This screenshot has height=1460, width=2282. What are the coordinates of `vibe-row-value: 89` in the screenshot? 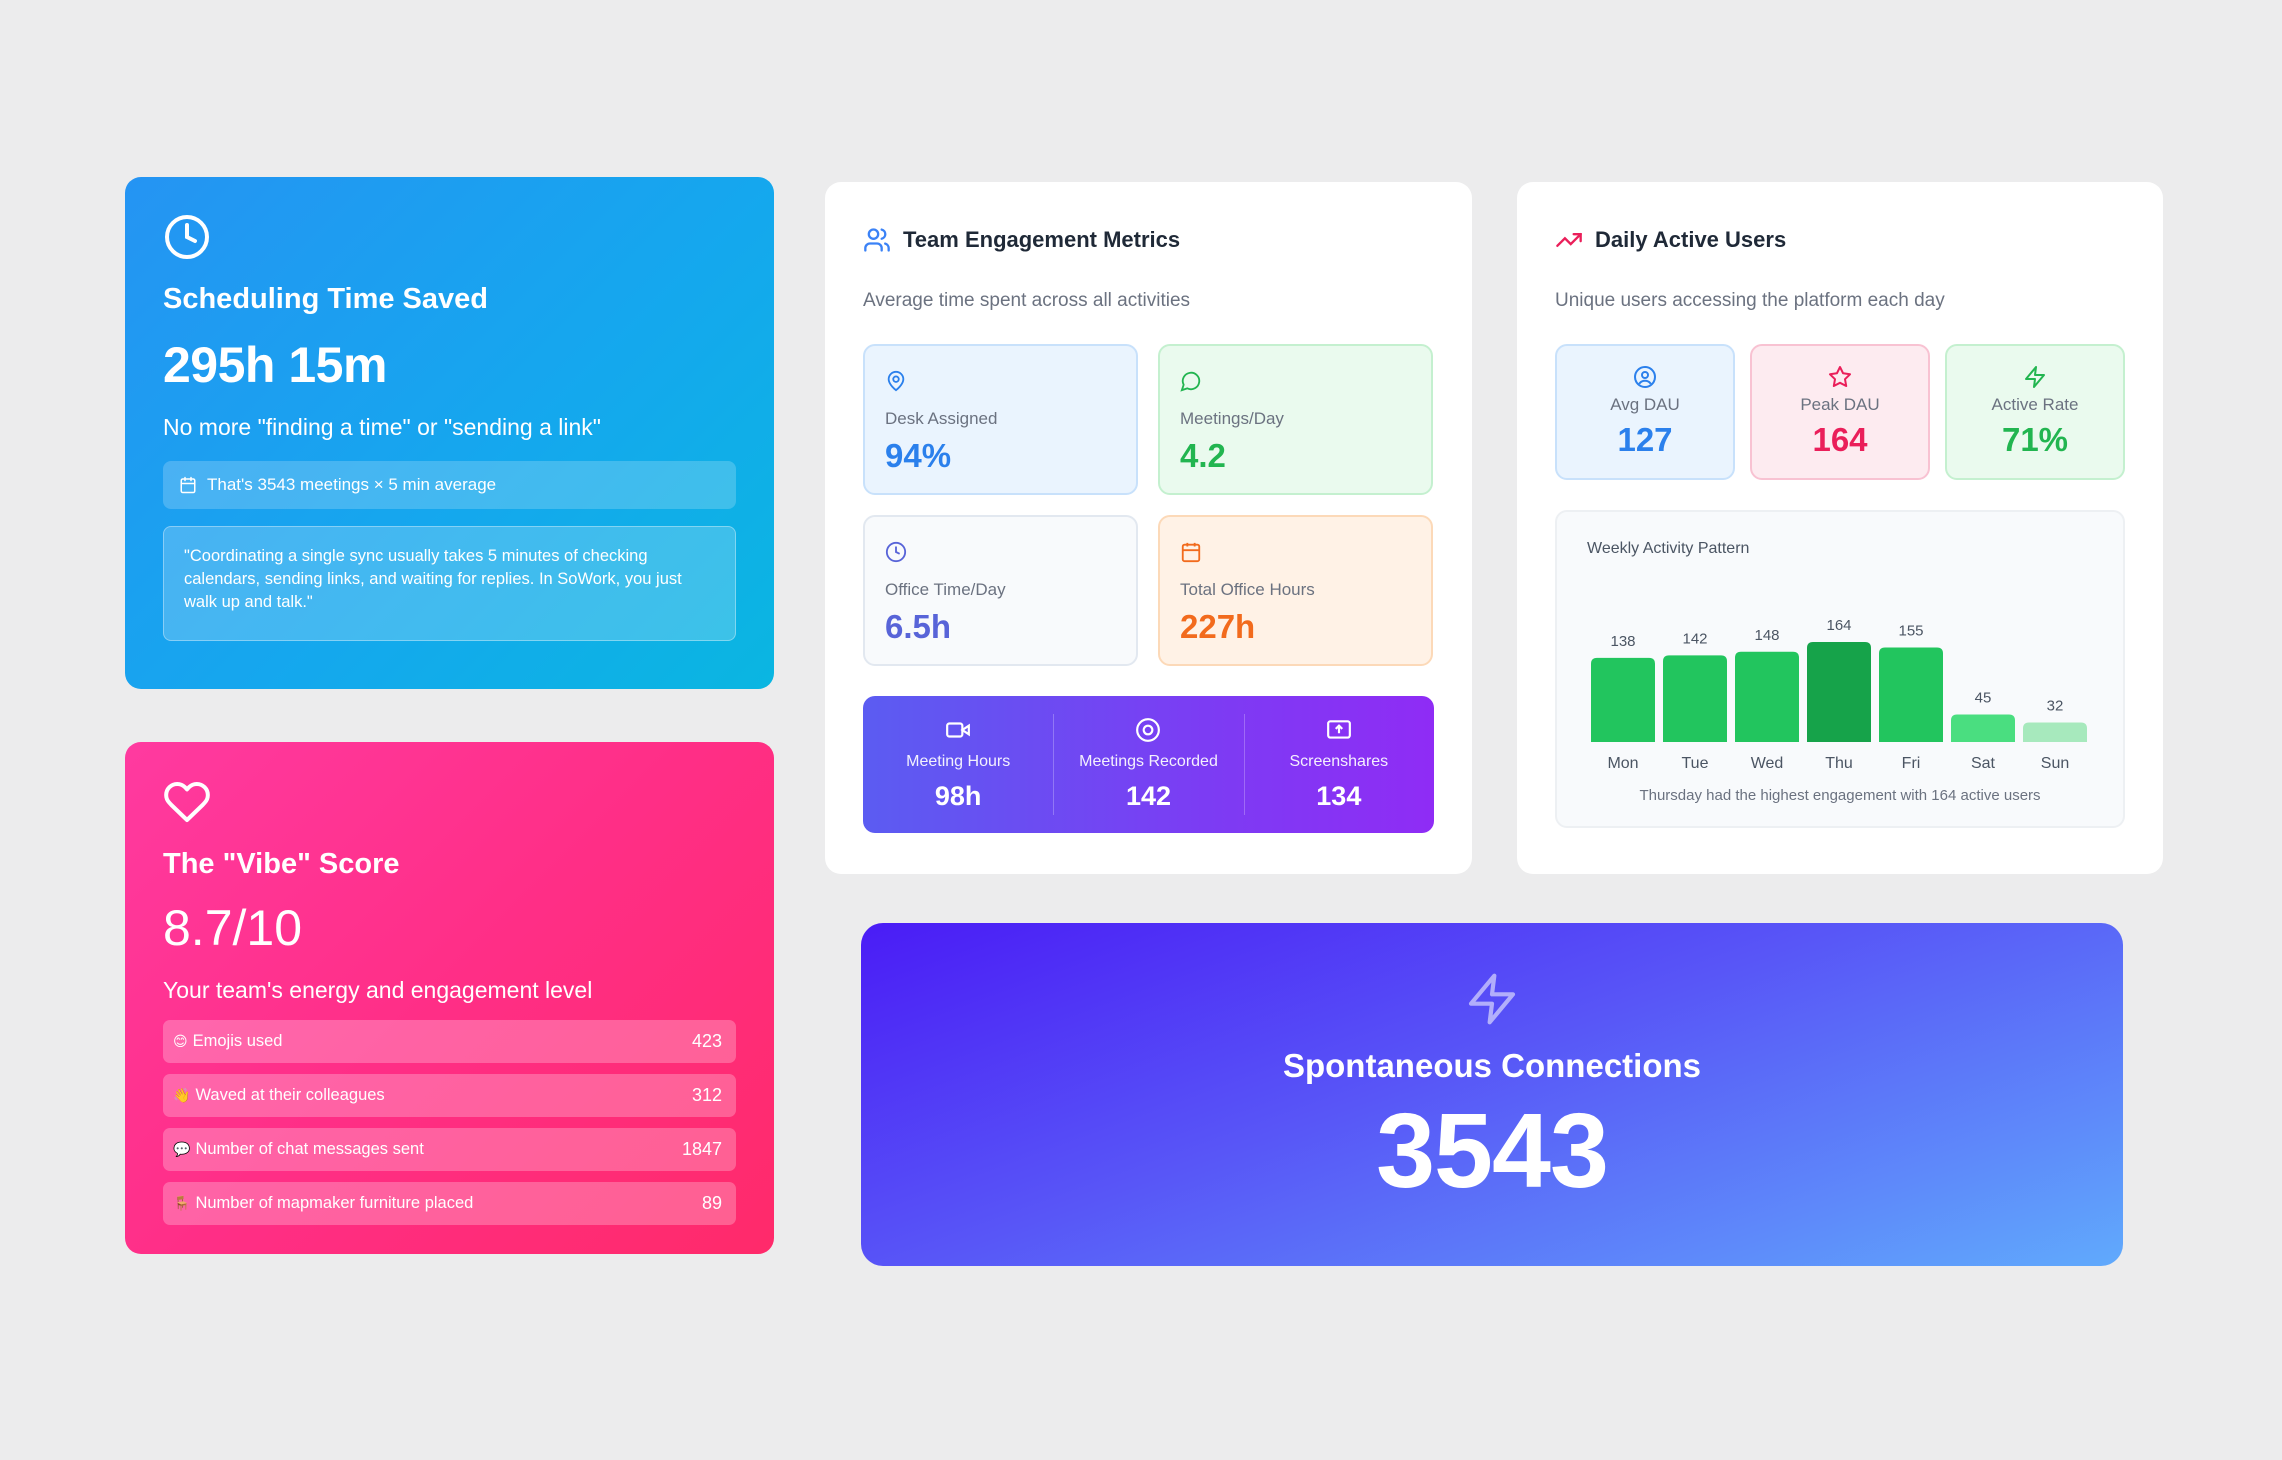 It's located at (711, 1203).